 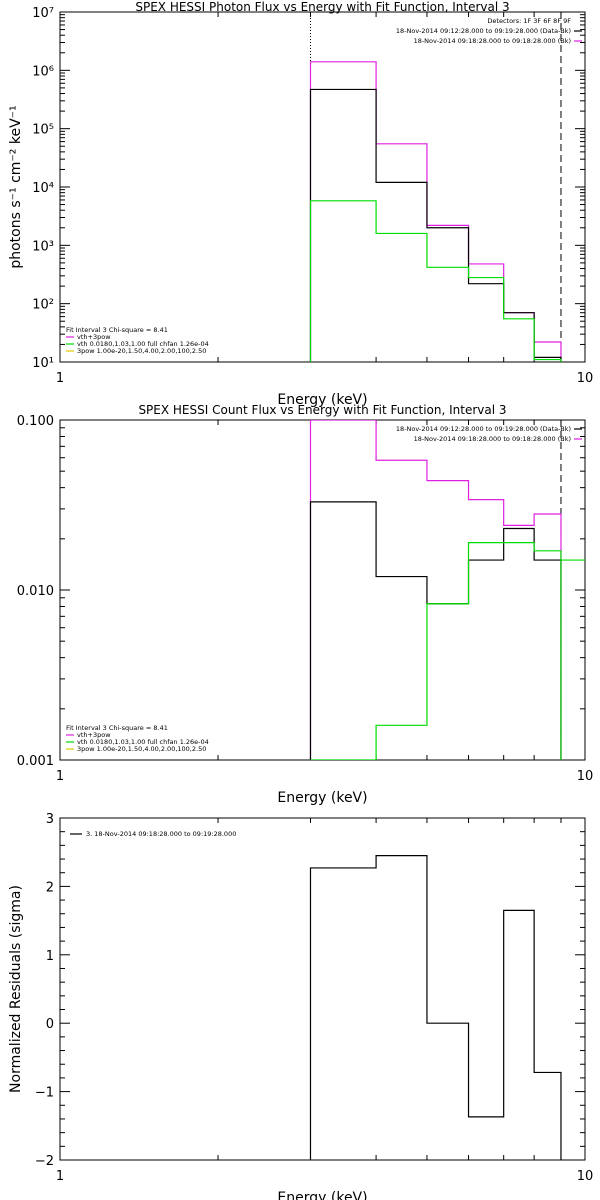 I want to click on panel-2-series-3-step-line, so click(x=436, y=651).